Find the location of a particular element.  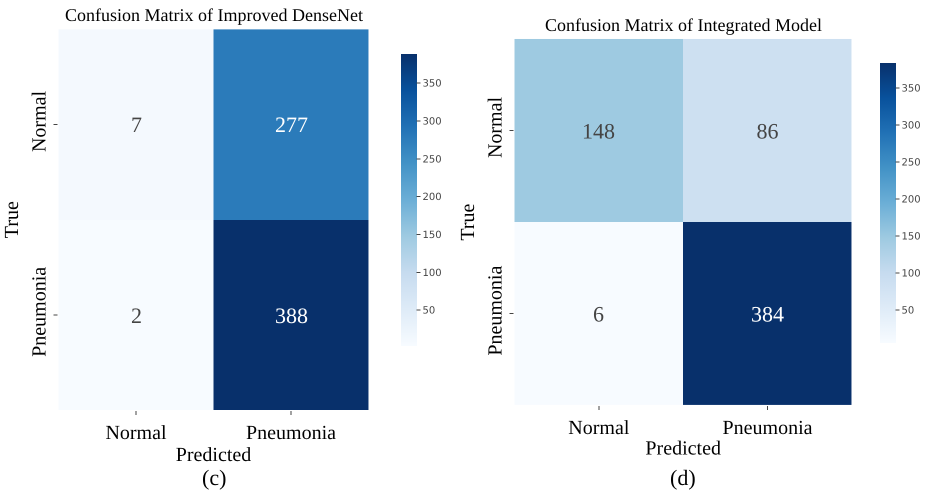

text: (d) is located at coordinates (683, 477).